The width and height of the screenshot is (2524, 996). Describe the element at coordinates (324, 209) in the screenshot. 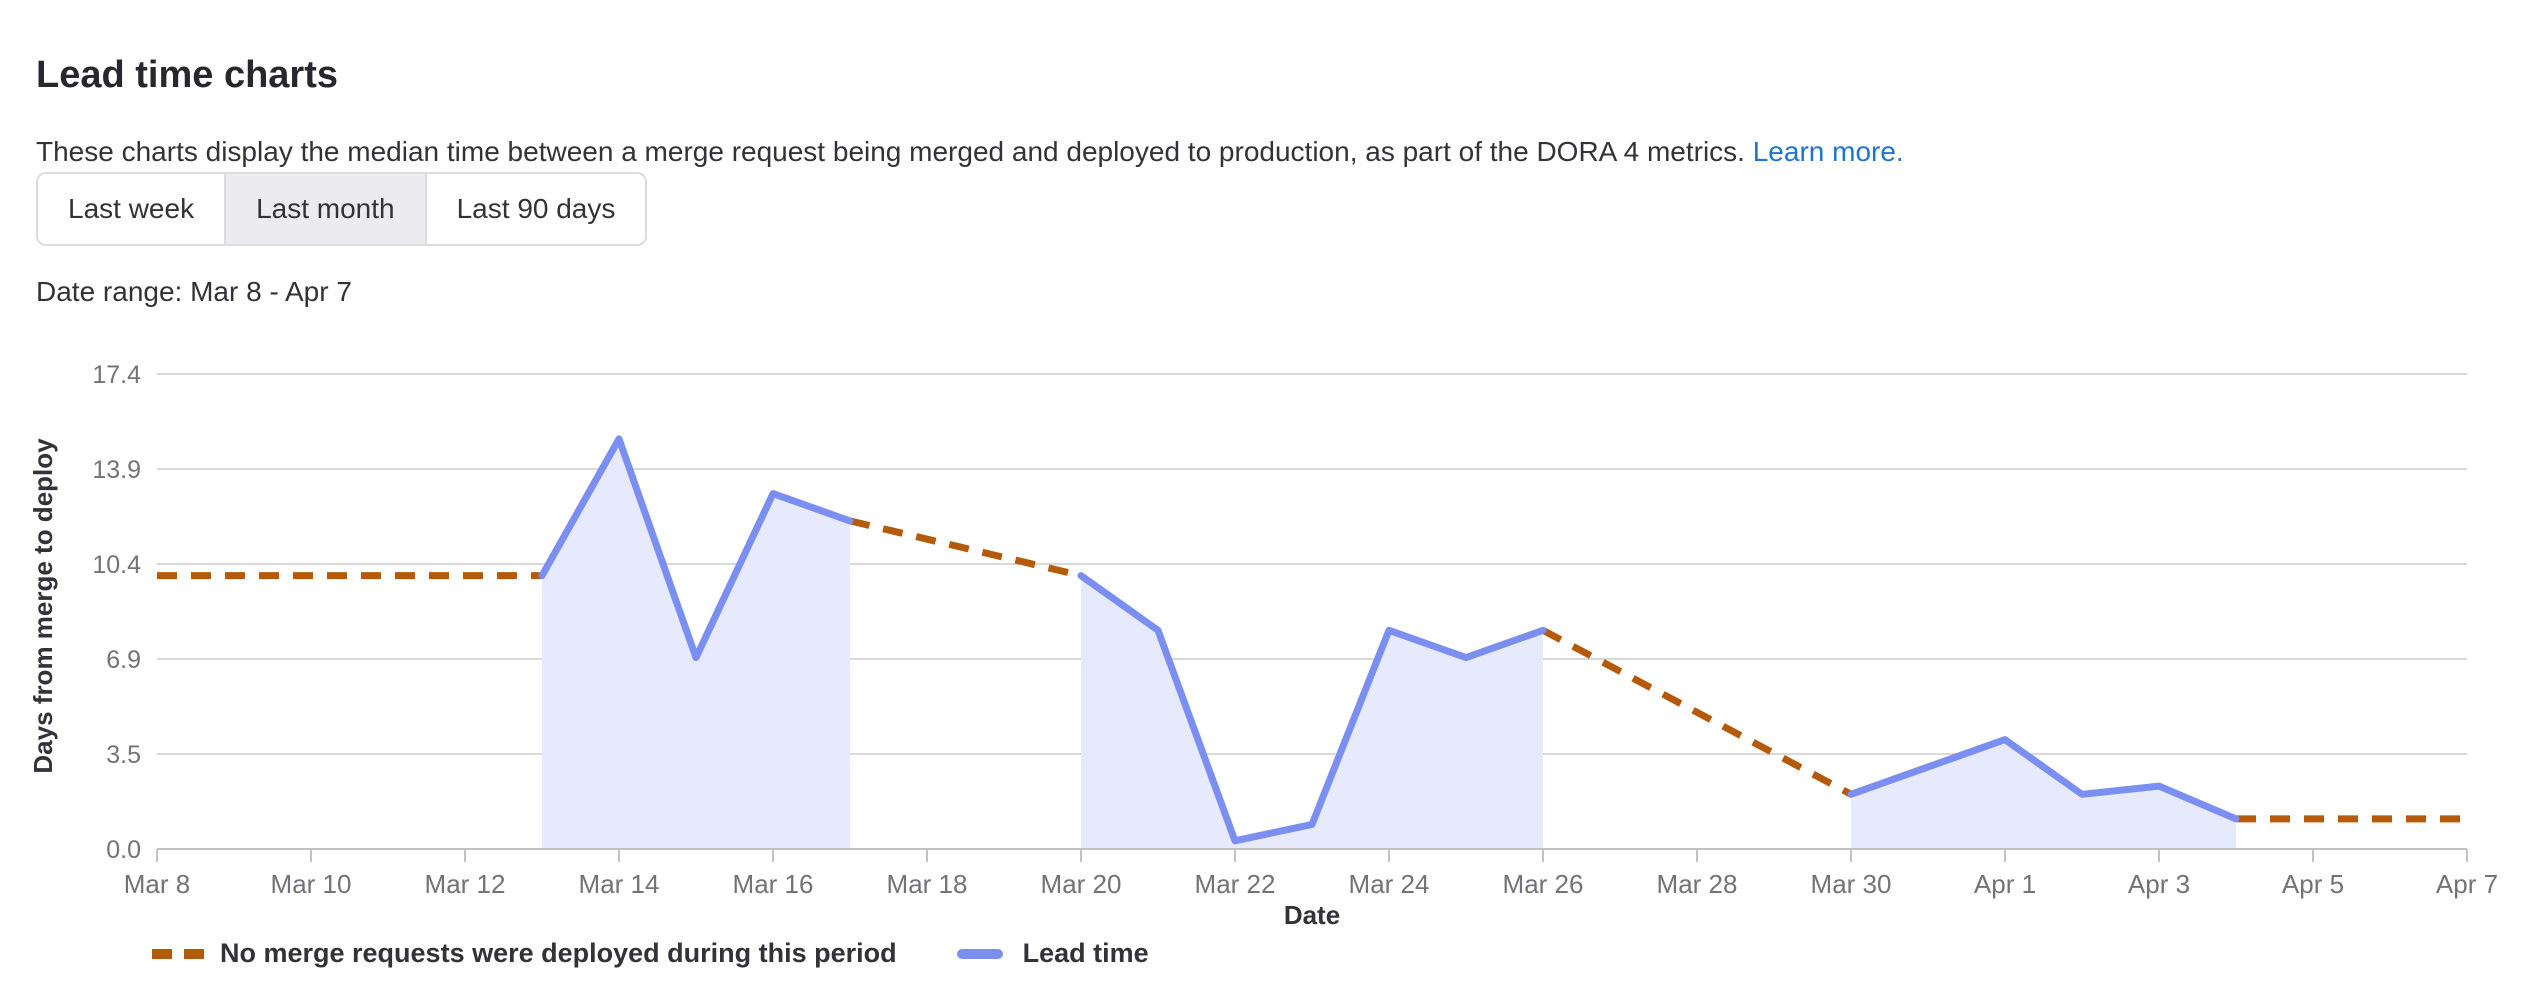

I see `time-filter-last-month: Last month` at that location.